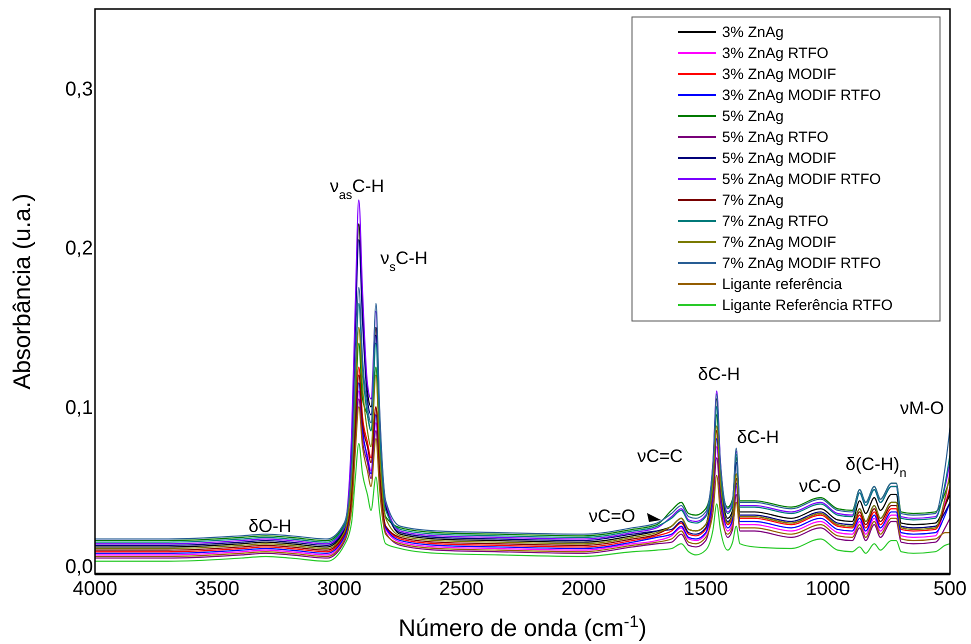  I want to click on annotation: νC-O, so click(820, 486).